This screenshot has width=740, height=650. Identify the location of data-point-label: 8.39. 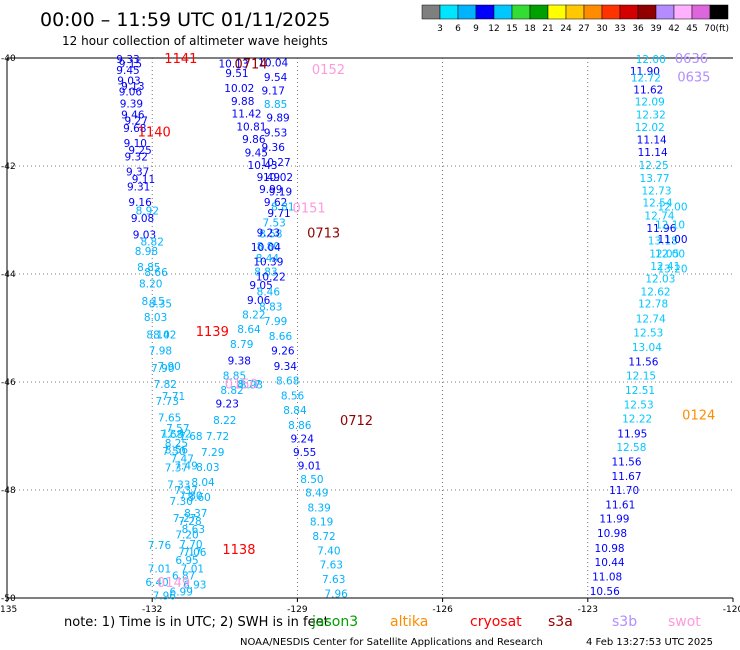
(318, 508).